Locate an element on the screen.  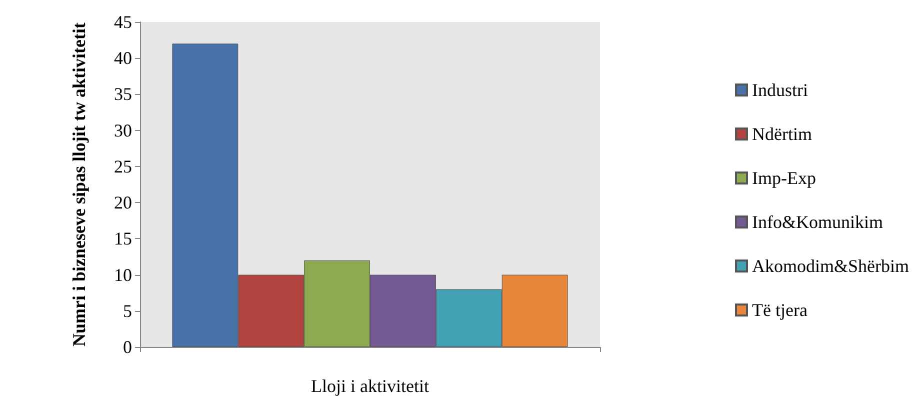
y-tick-label: 5 is located at coordinates (127, 310).